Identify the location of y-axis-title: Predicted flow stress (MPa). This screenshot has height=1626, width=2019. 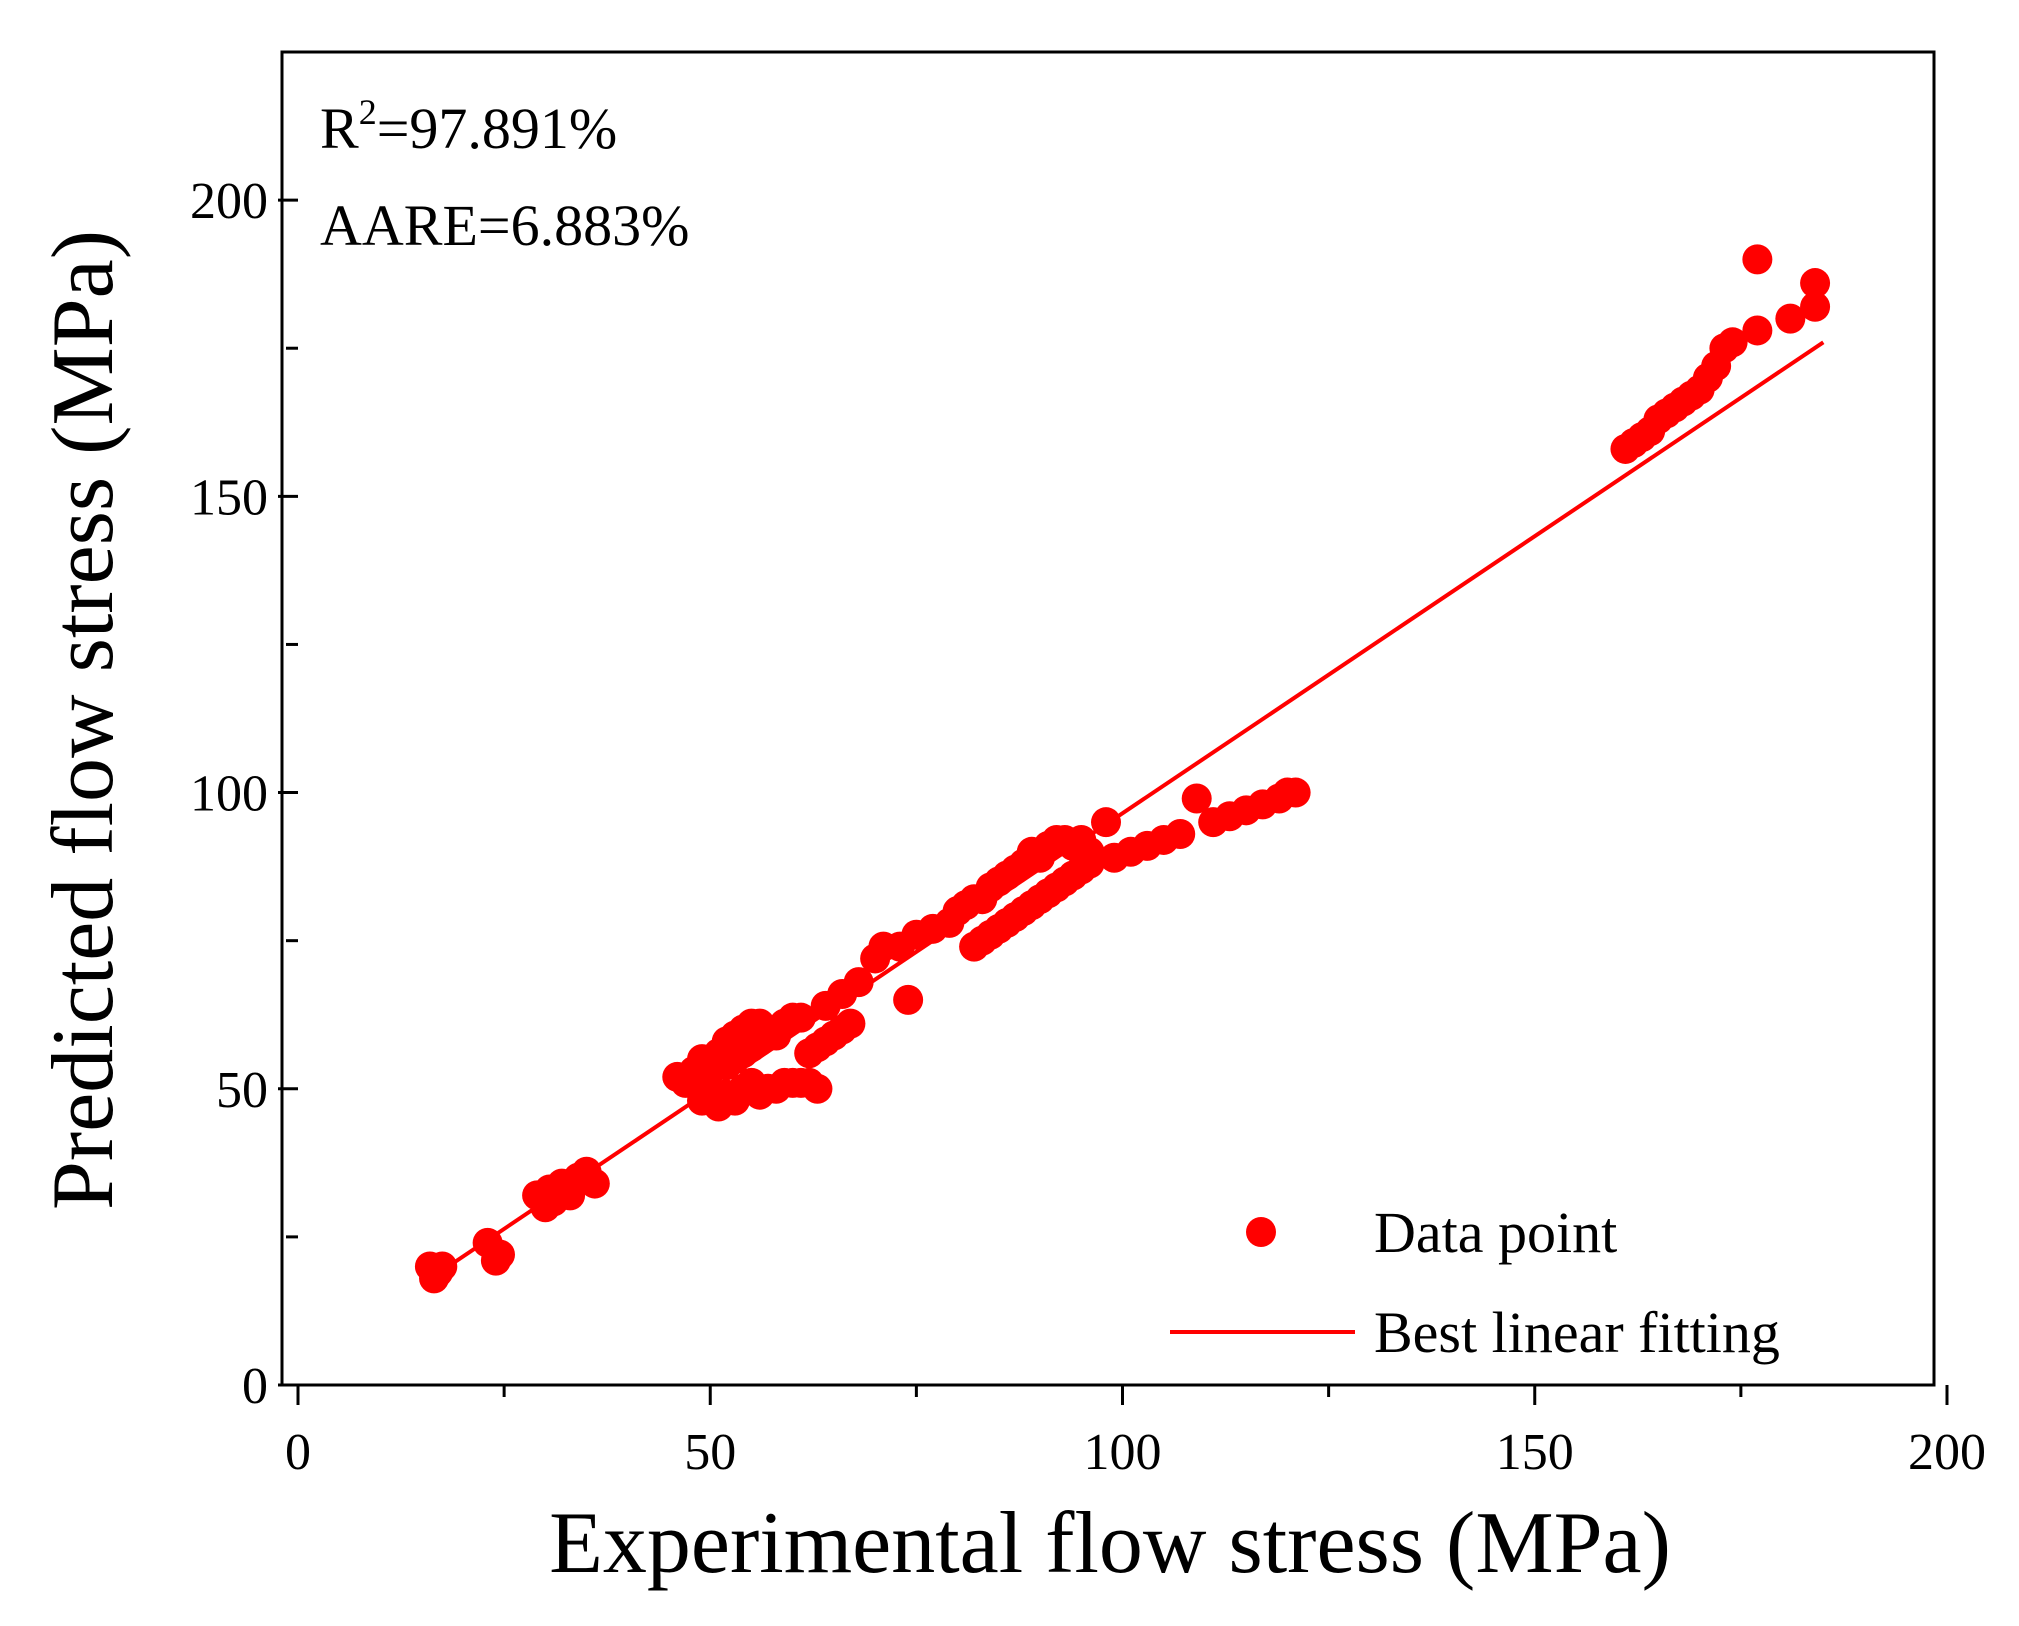
(83, 720).